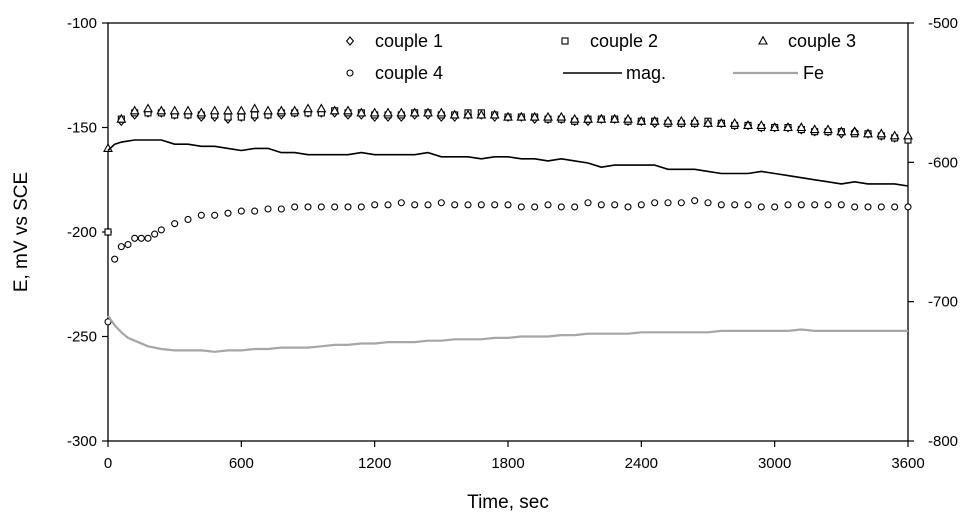 The image size is (980, 519). I want to click on legend-label: couple 2, so click(624, 41).